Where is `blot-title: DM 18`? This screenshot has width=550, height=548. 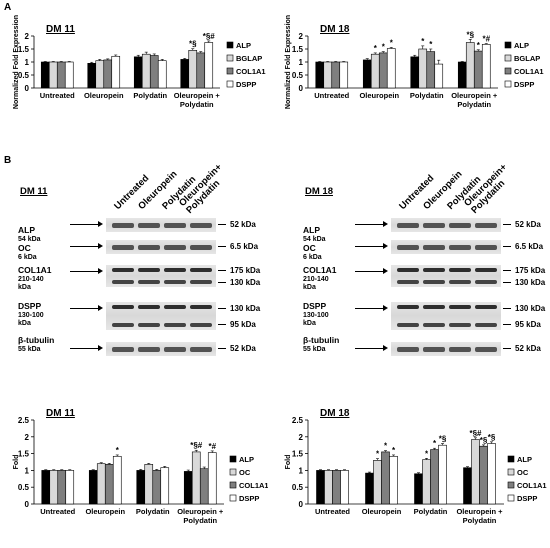
blot-title: DM 18 is located at coordinates (319, 191).